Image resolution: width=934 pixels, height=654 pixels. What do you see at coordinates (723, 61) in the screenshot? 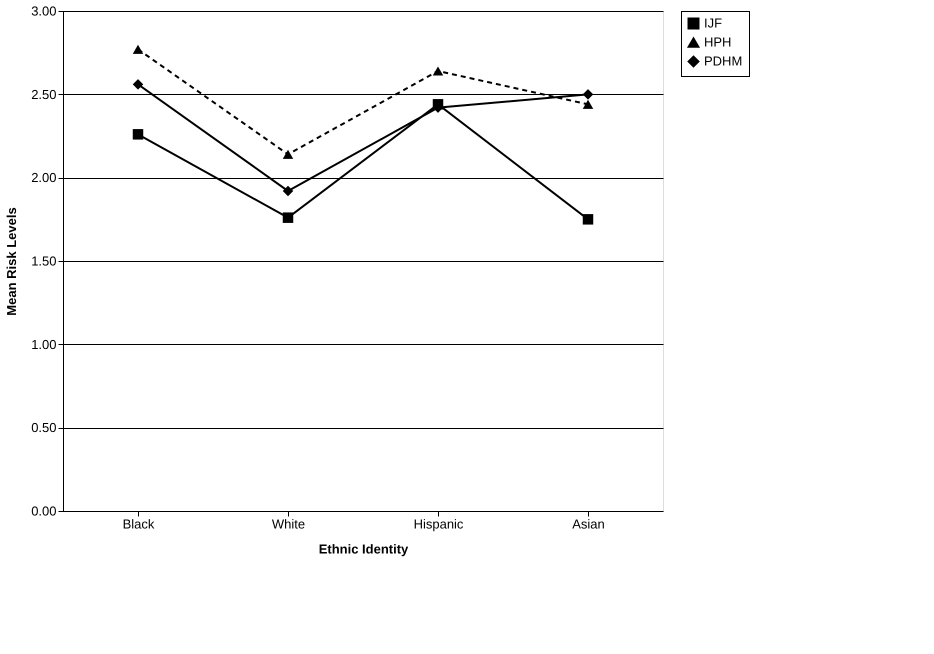
I see `legend-label: PDHM` at bounding box center [723, 61].